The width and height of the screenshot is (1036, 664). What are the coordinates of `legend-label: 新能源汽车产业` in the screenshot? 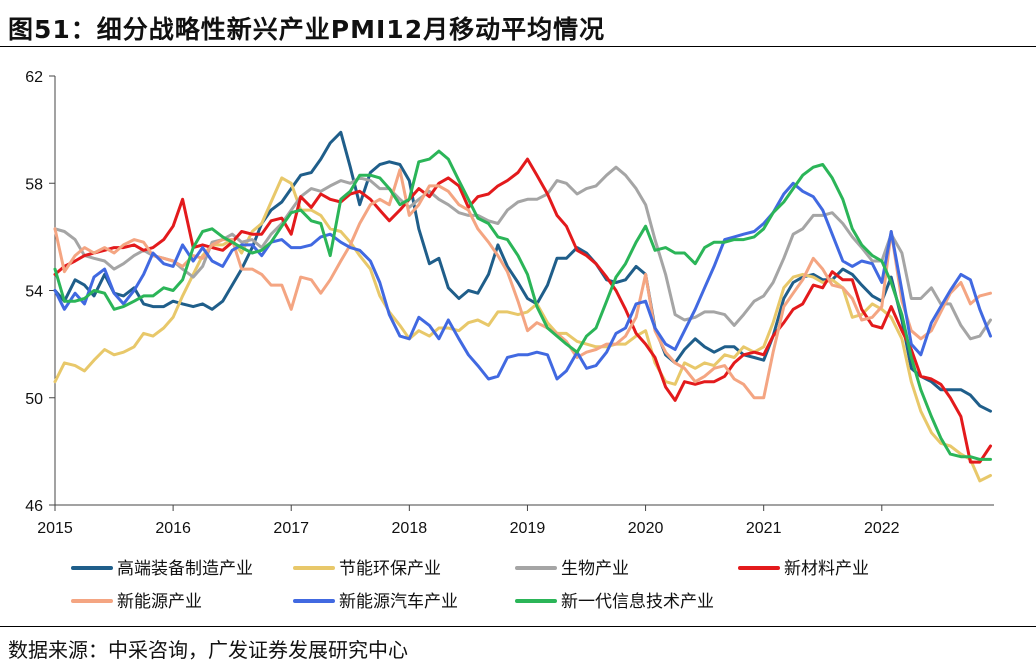 It's located at (398, 602).